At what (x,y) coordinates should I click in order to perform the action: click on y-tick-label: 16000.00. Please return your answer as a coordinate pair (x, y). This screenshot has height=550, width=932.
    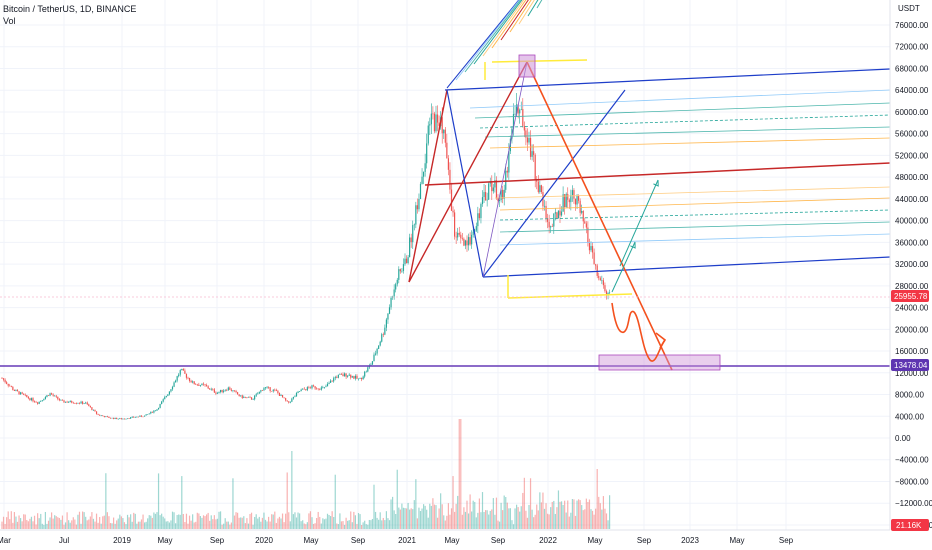
    Looking at the image, I should click on (912, 351).